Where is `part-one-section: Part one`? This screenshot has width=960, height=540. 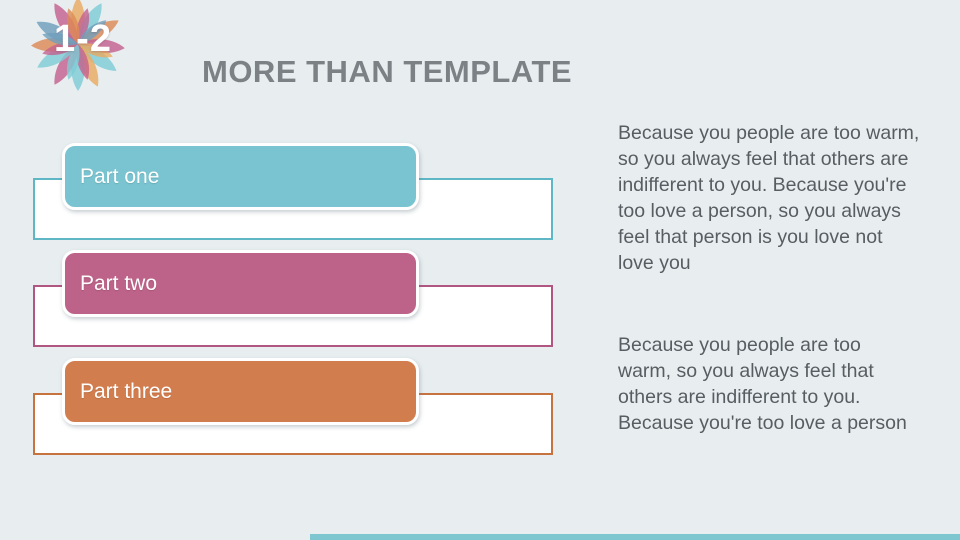
part-one-section: Part one is located at coordinates (280, 199).